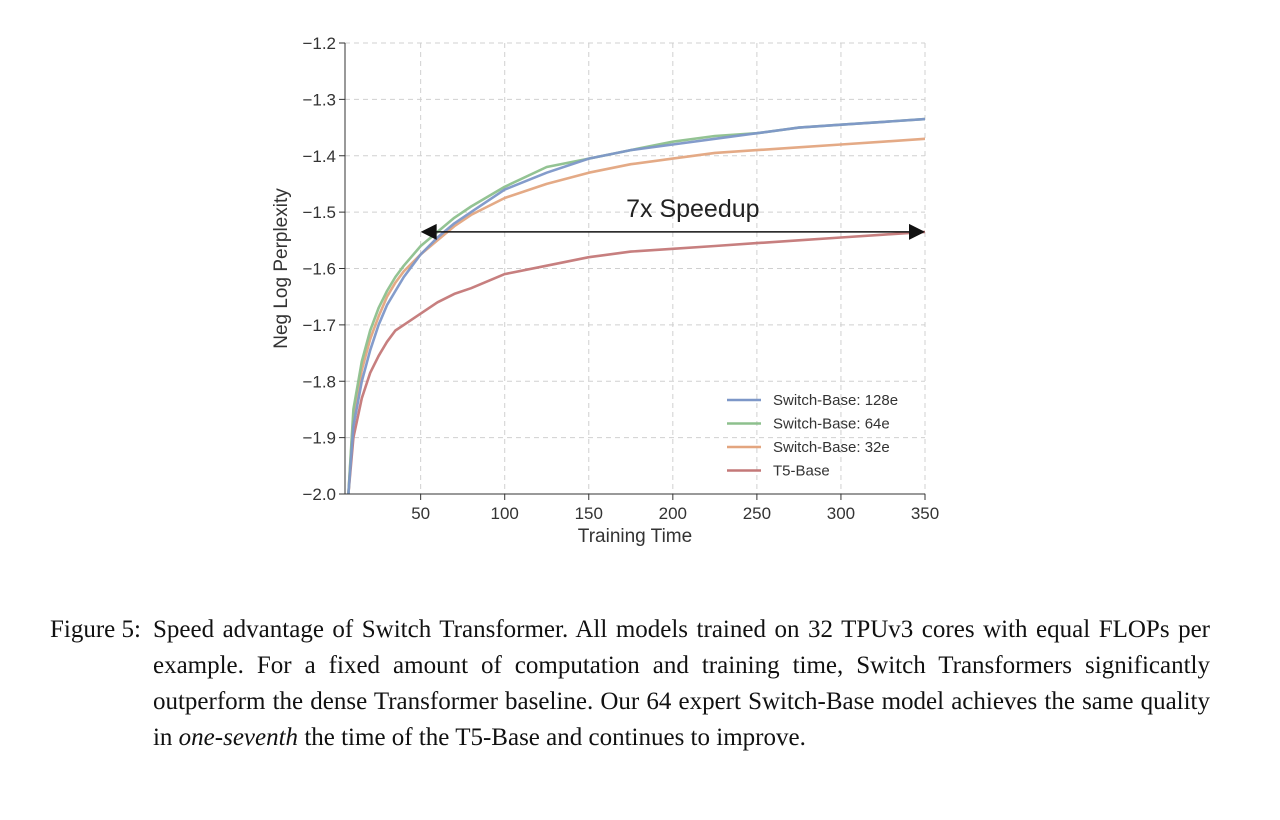 The image size is (1280, 820). Describe the element at coordinates (319, 156) in the screenshot. I see `y-tick-label: −1.4` at that location.